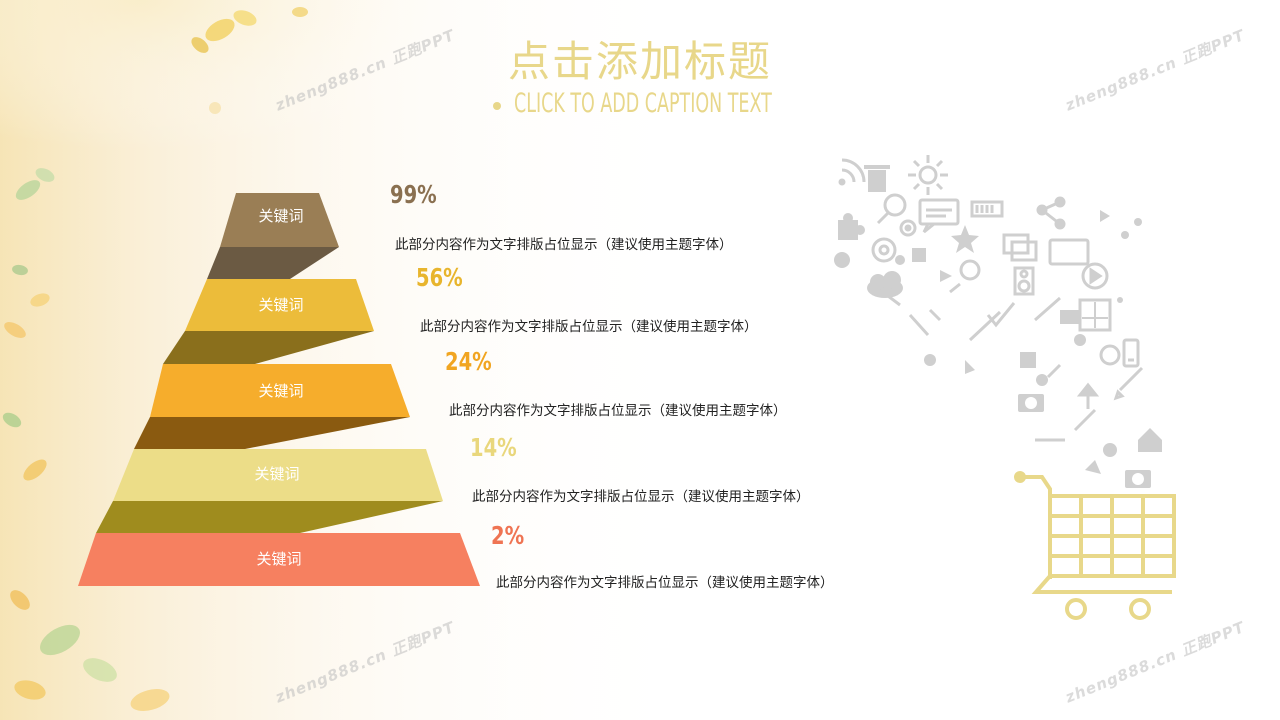  I want to click on home-icon, so click(1150, 440).